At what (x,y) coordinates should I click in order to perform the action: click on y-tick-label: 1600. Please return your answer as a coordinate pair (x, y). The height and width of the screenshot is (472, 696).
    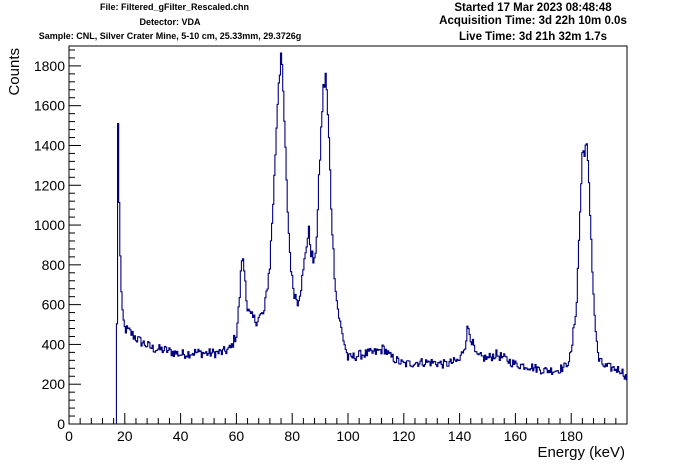
    Looking at the image, I should click on (49, 106).